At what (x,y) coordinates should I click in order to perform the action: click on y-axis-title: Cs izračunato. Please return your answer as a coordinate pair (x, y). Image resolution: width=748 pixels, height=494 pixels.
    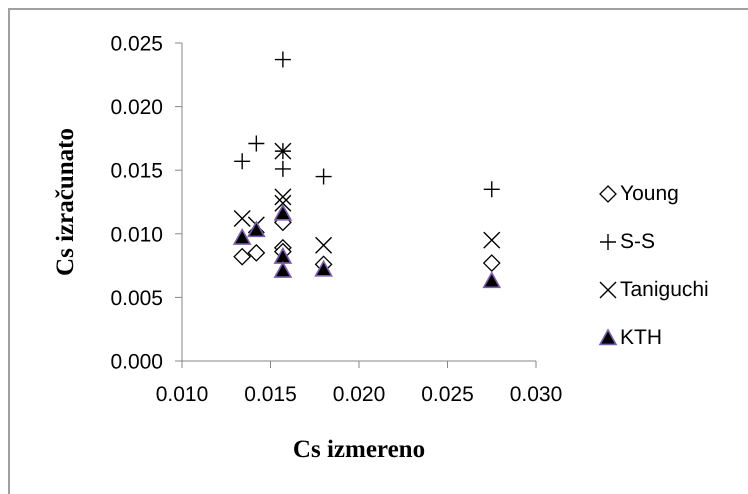
    Looking at the image, I should click on (65, 202).